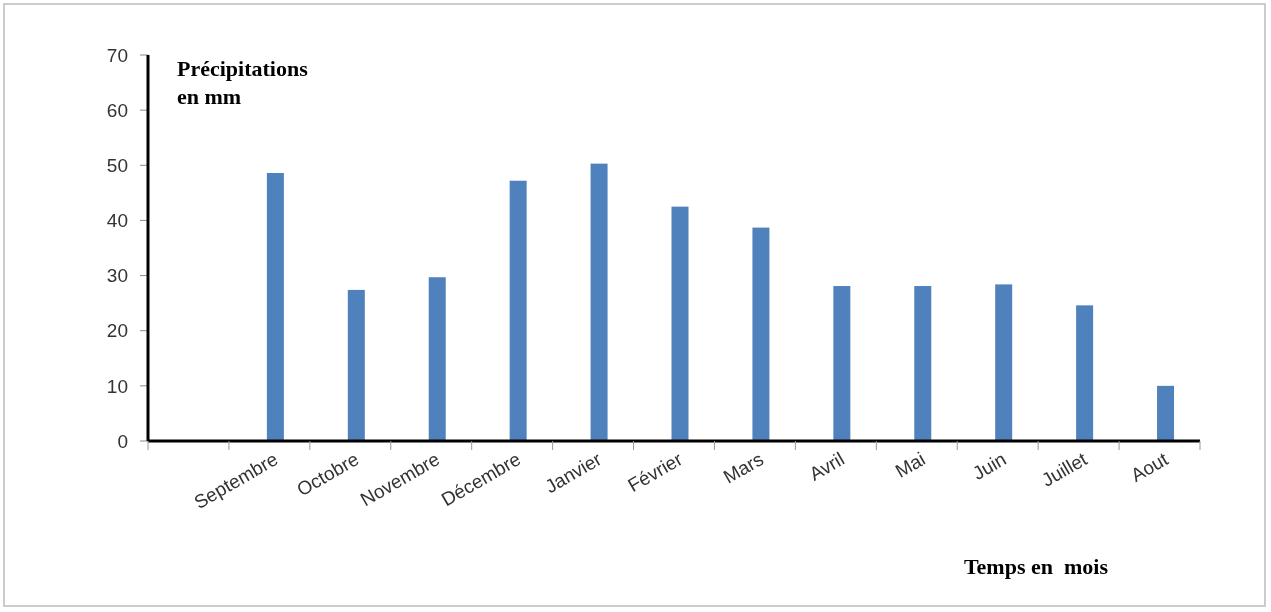  I want to click on x-tick-label: Mars, so click(743, 468).